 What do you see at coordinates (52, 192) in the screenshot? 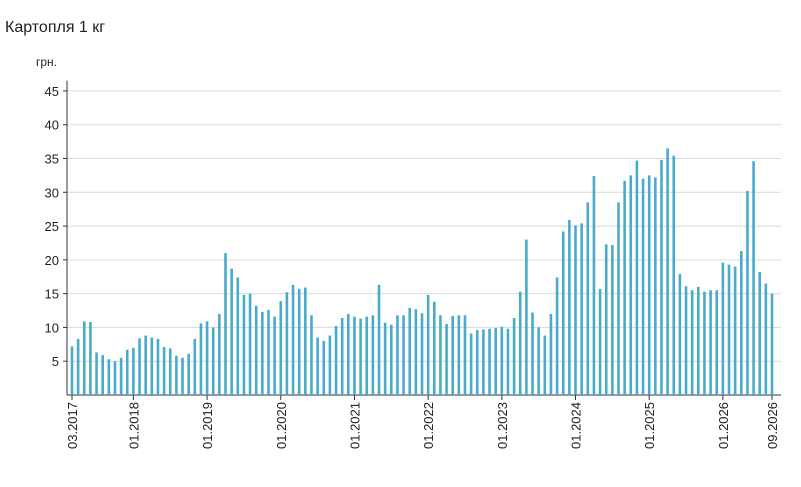
I see `y-tick-label: 30` at bounding box center [52, 192].